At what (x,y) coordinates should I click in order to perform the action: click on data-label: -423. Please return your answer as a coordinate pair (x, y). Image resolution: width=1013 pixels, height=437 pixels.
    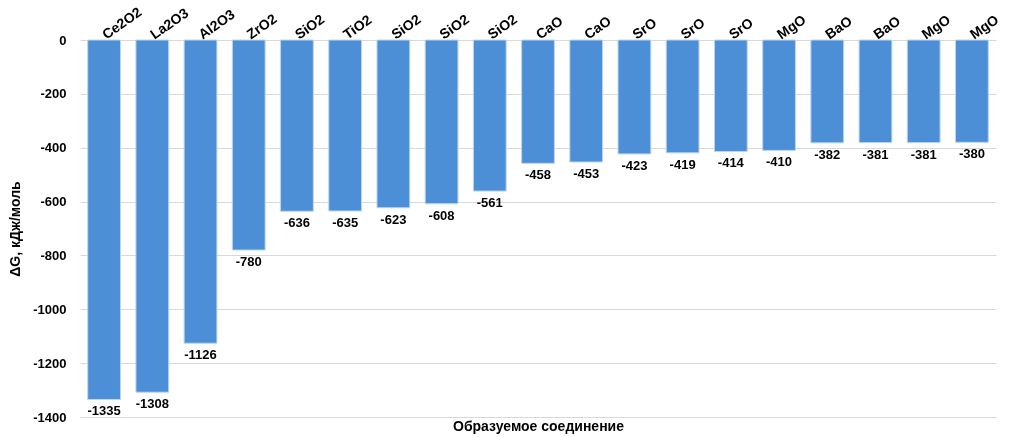
    Looking at the image, I should click on (634, 165).